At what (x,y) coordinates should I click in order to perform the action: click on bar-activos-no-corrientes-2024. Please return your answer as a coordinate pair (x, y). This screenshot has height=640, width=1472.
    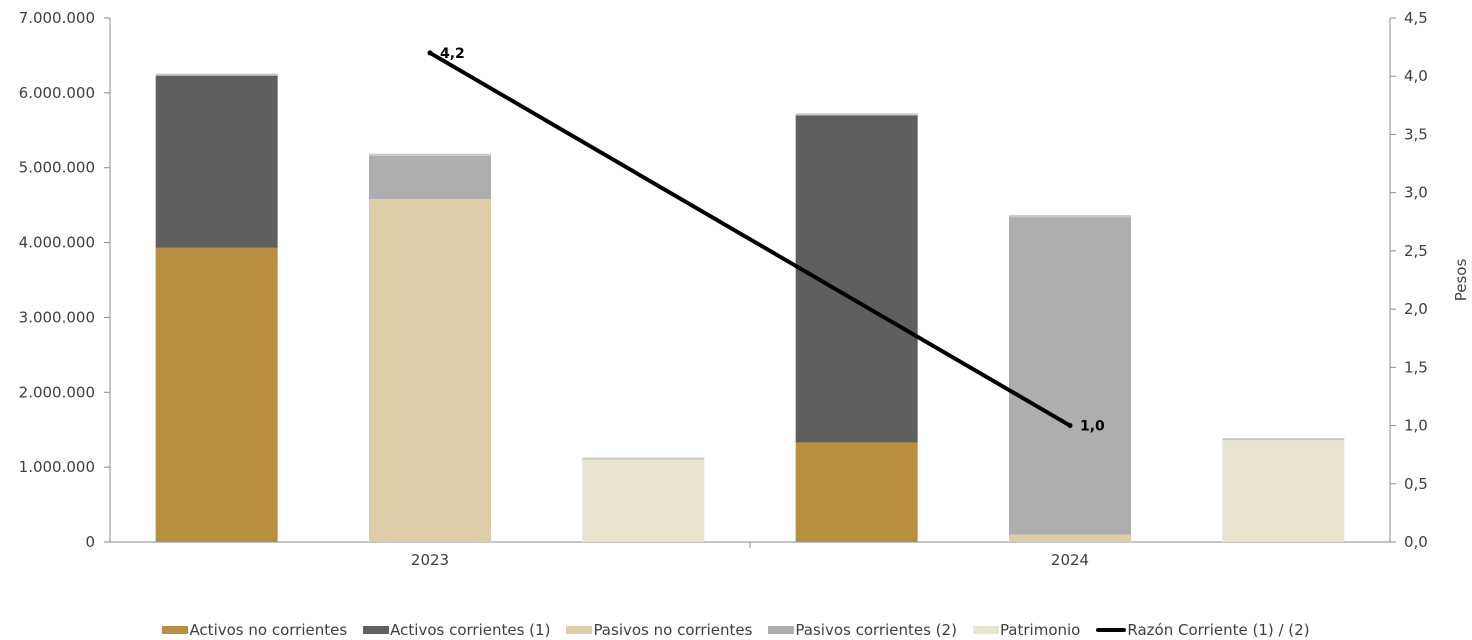
    Looking at the image, I should click on (856, 492).